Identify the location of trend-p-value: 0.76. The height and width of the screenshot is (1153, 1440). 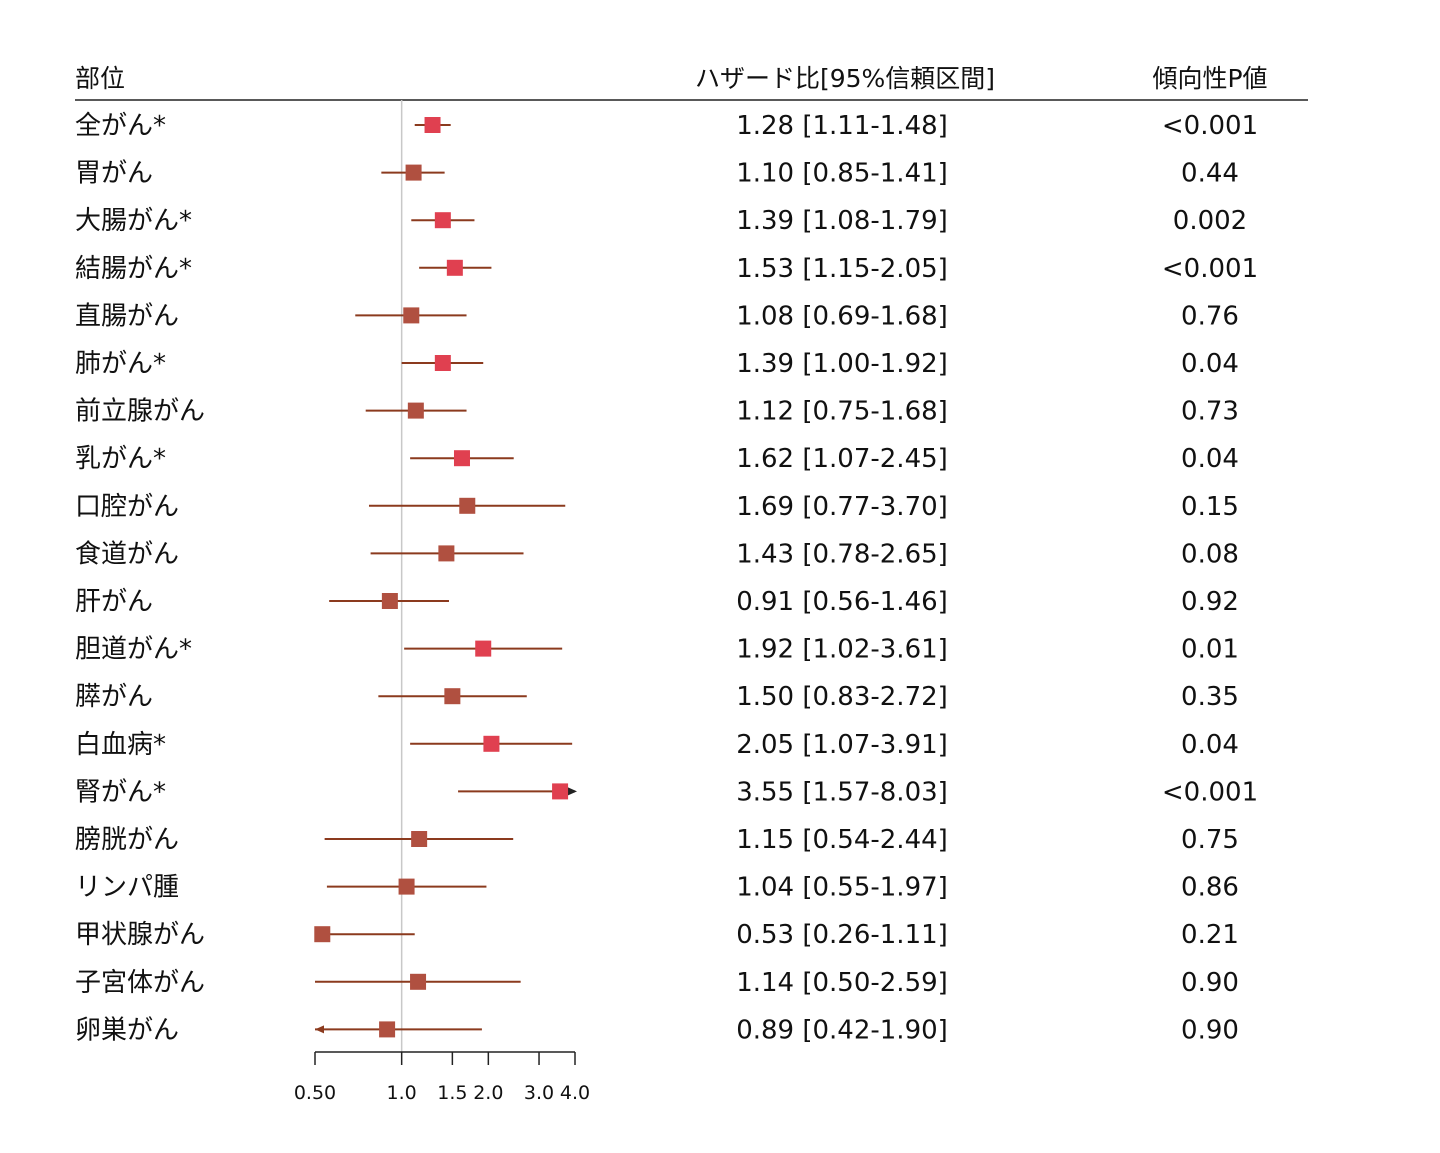
(1210, 316).